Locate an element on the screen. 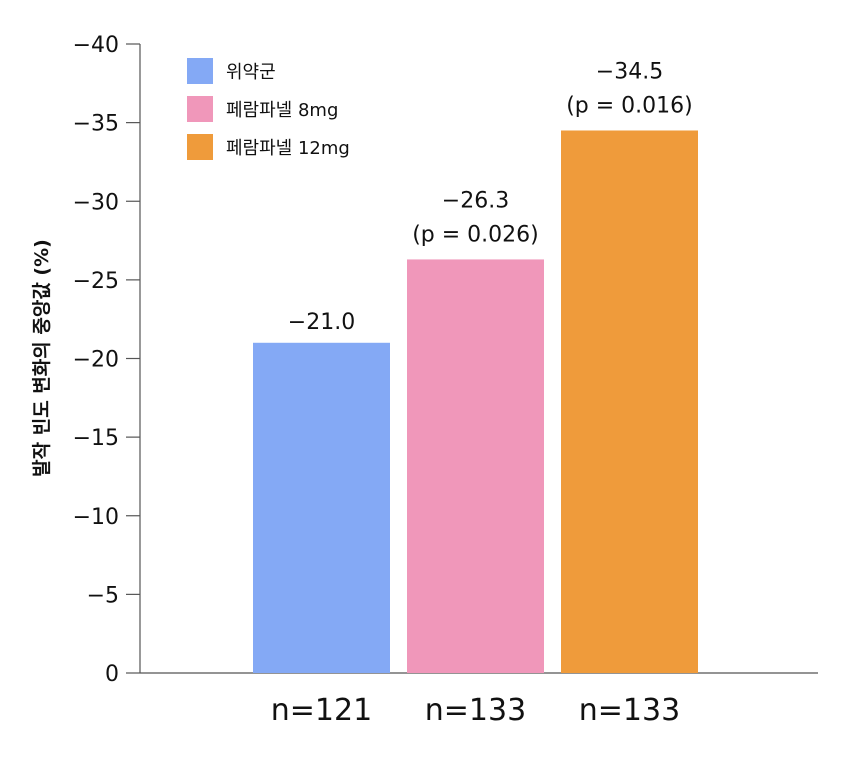  bar-value-label: −21.0 is located at coordinates (321, 322).